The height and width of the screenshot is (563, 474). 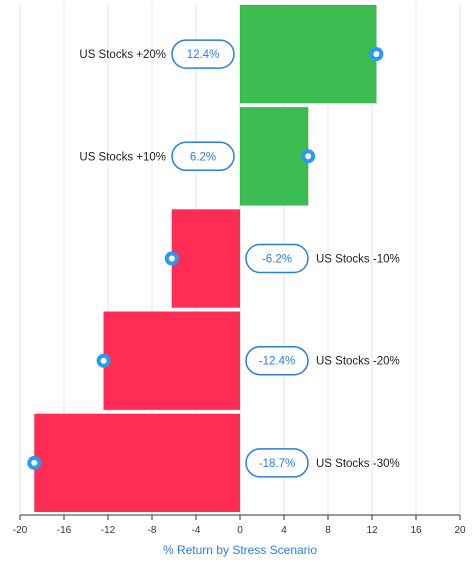 I want to click on x-axis-title: % Return by Stress Scenario, so click(x=240, y=550).